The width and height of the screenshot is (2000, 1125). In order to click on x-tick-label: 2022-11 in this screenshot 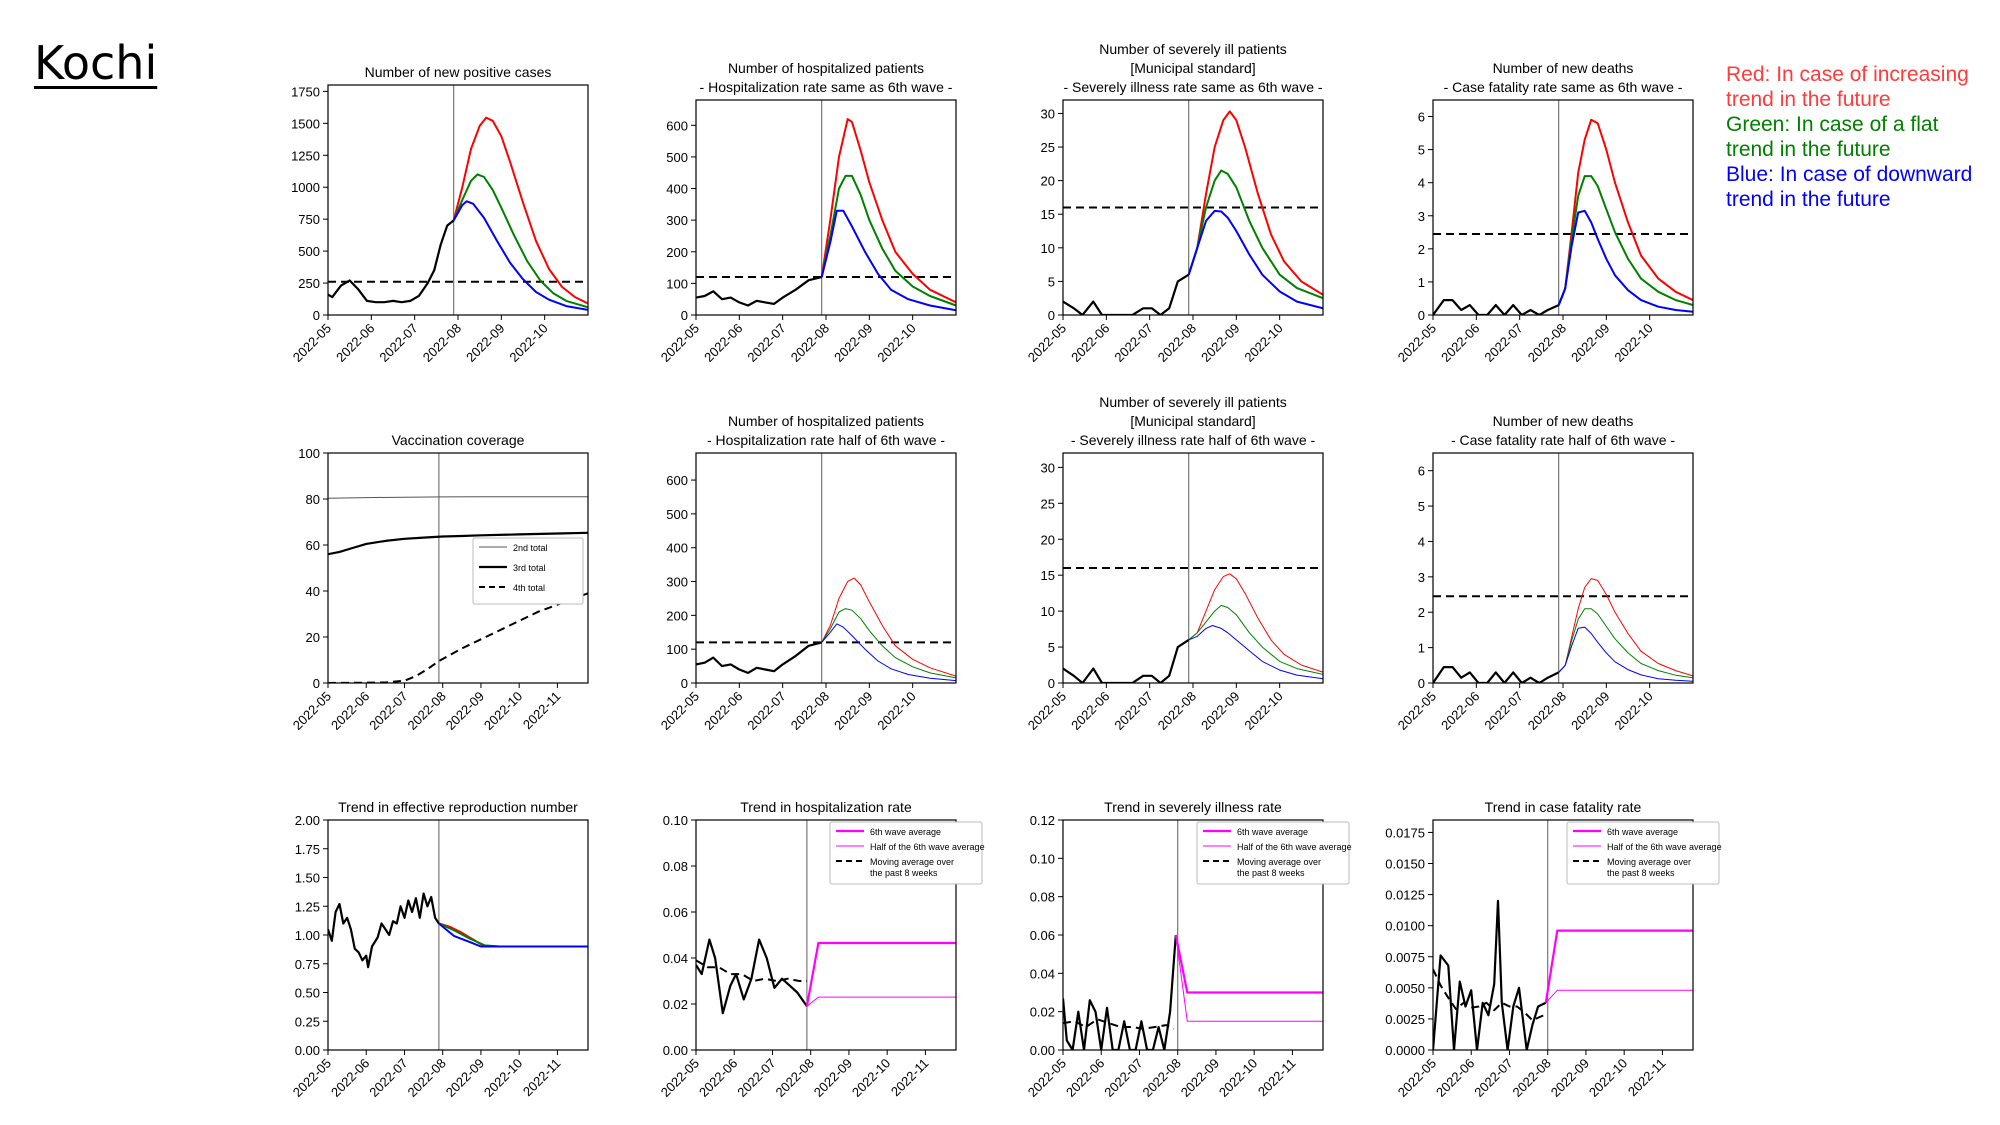, I will do `click(1277, 1078)`.